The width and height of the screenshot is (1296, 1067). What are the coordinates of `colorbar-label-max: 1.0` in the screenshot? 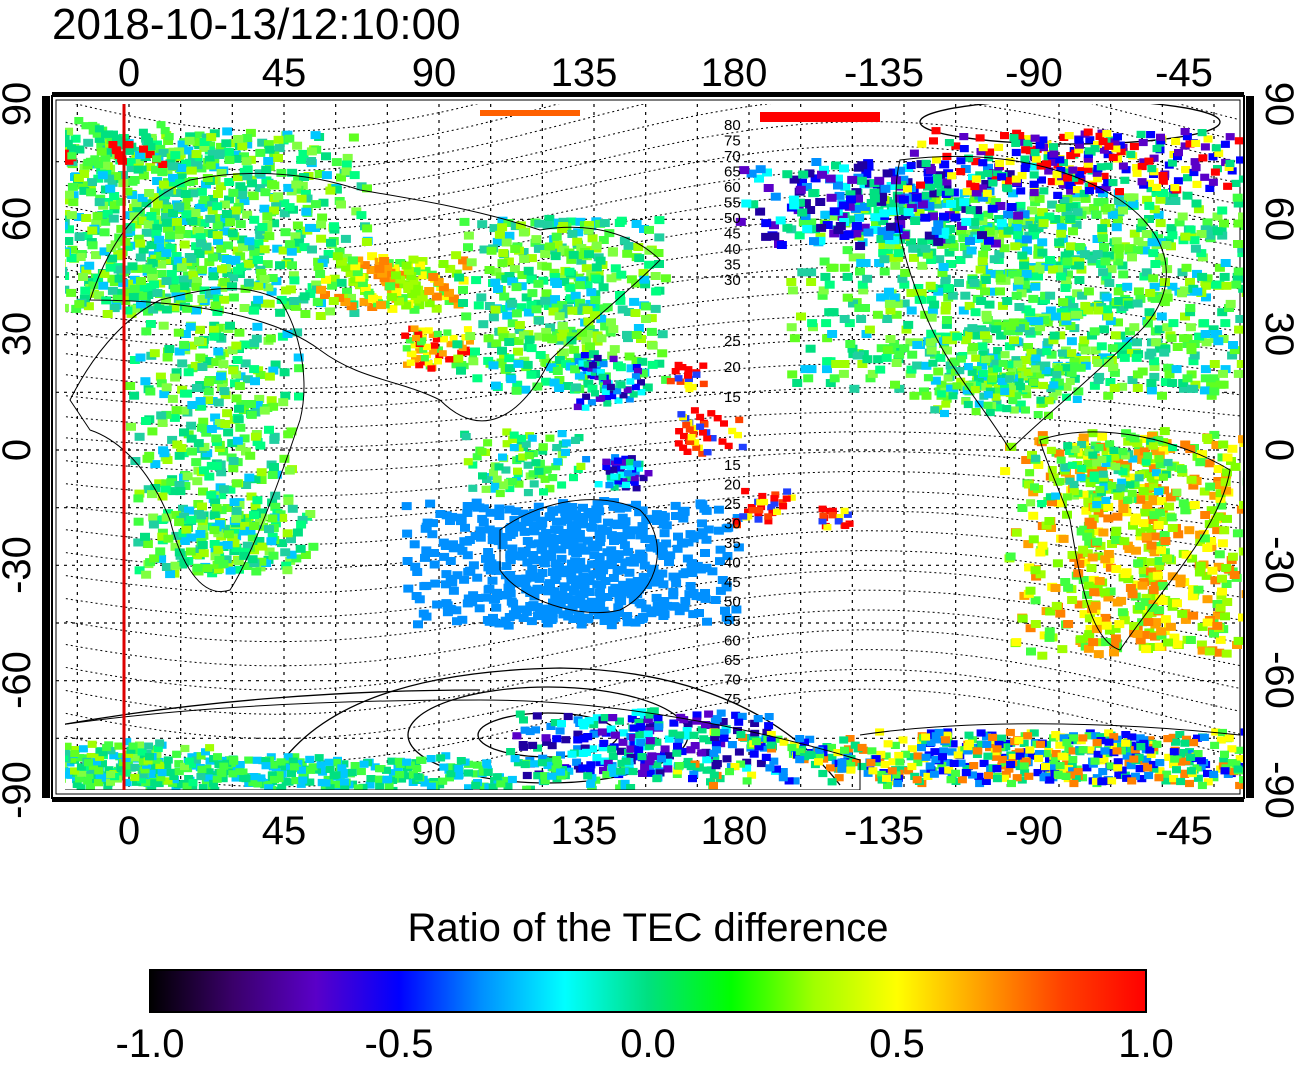 It's located at (1146, 1044).